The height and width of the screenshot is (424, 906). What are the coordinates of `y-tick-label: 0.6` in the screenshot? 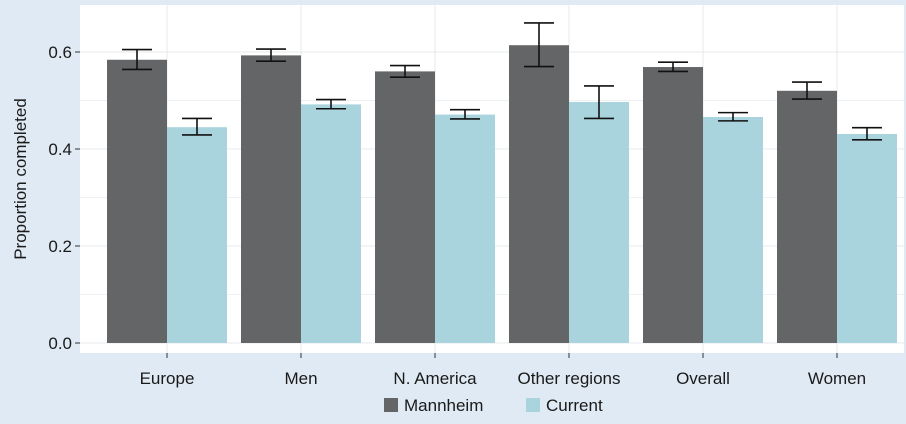 It's located at (60, 52).